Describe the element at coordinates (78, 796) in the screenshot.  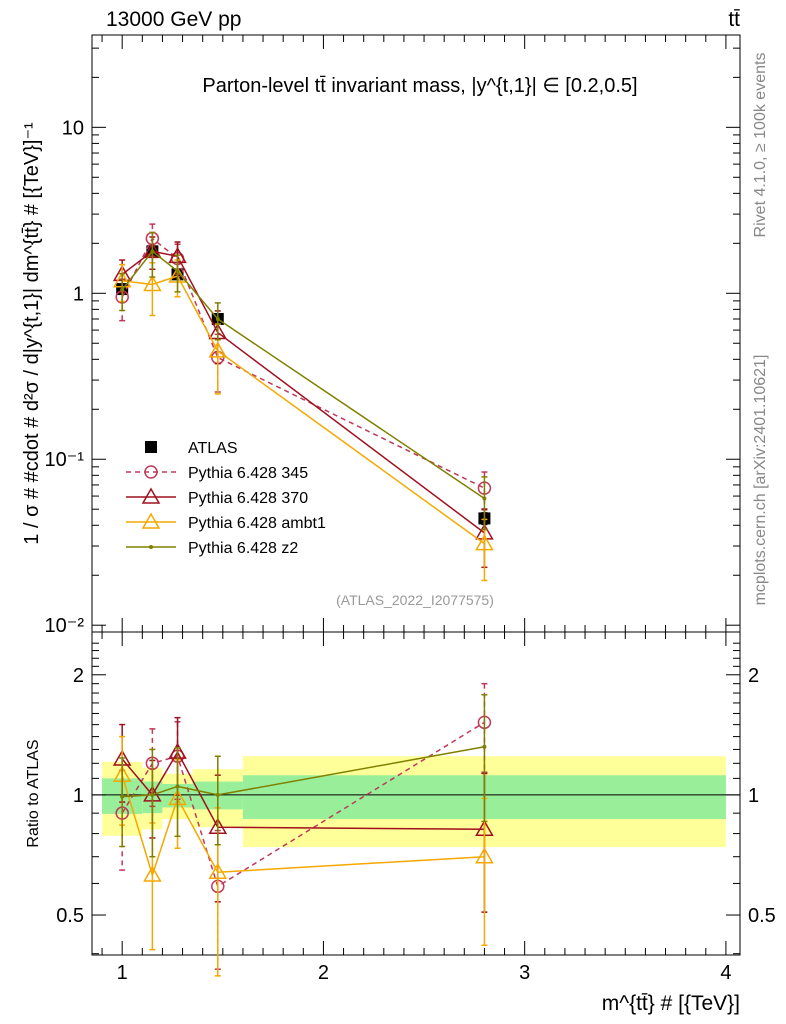
I see `ratio-y-tick-label: 1` at that location.